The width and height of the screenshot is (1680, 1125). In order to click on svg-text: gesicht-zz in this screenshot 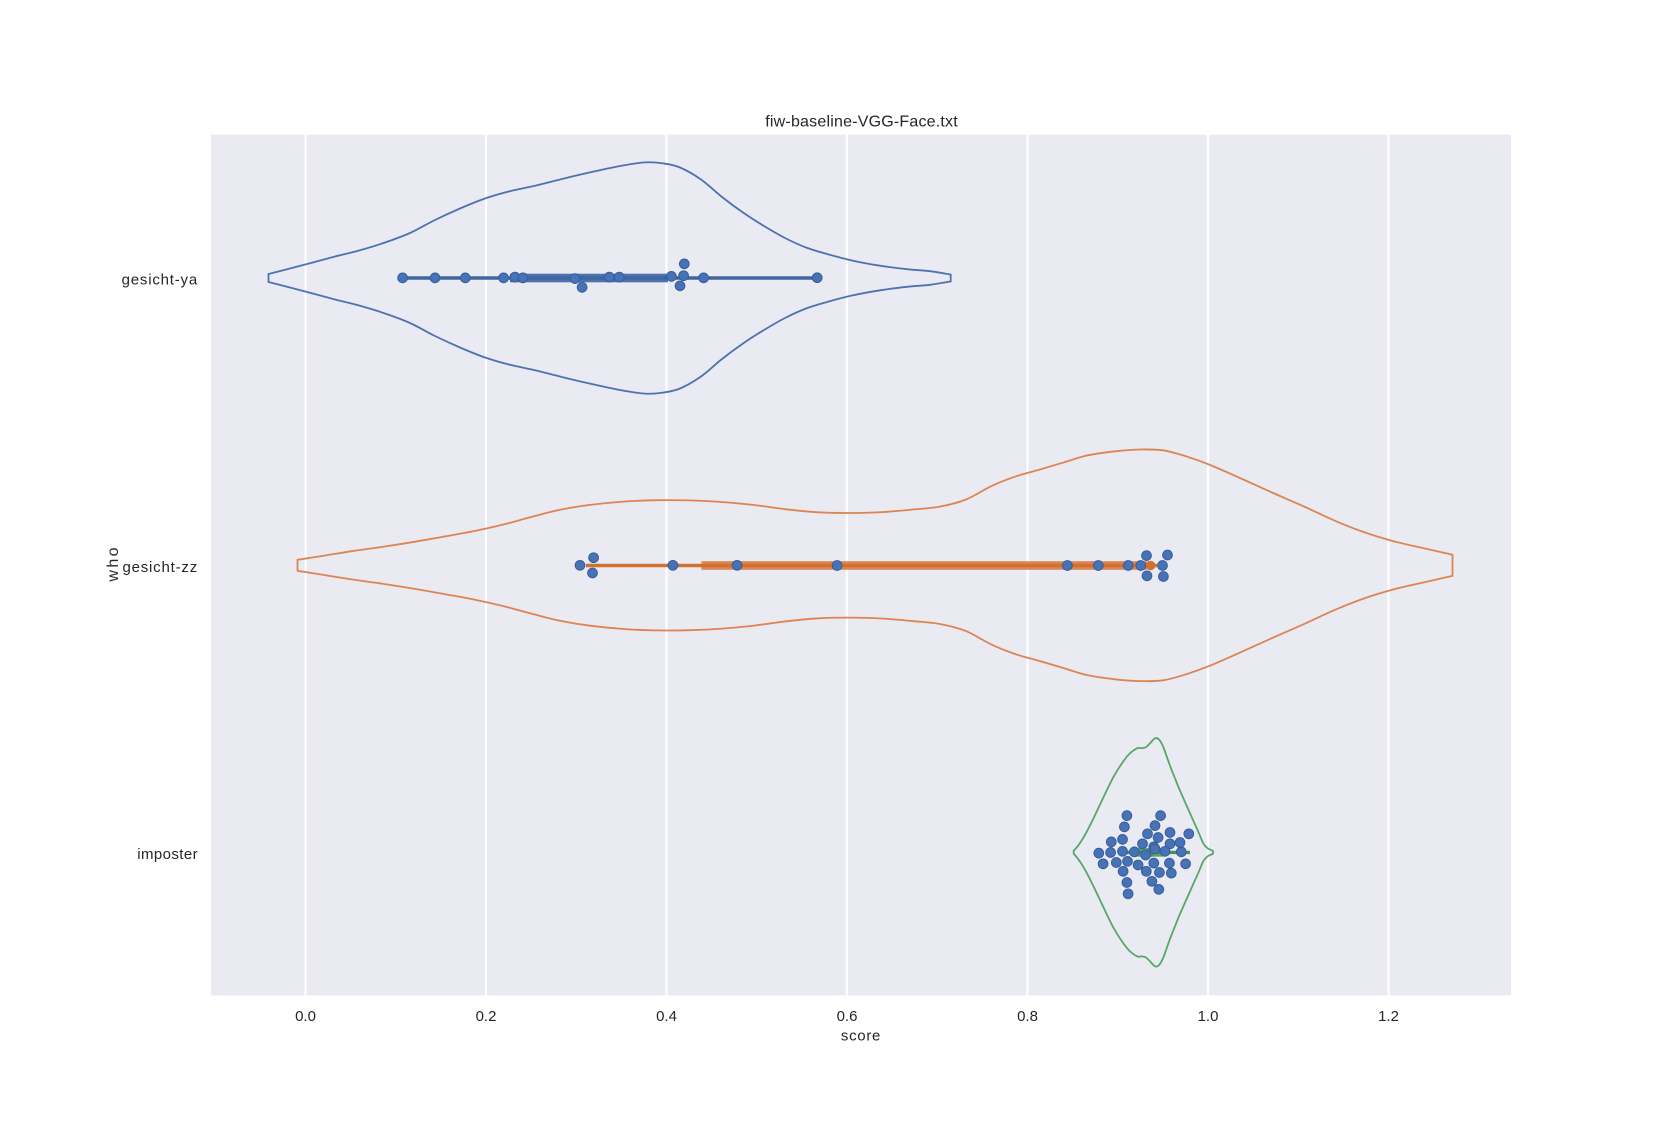, I will do `click(160, 567)`.